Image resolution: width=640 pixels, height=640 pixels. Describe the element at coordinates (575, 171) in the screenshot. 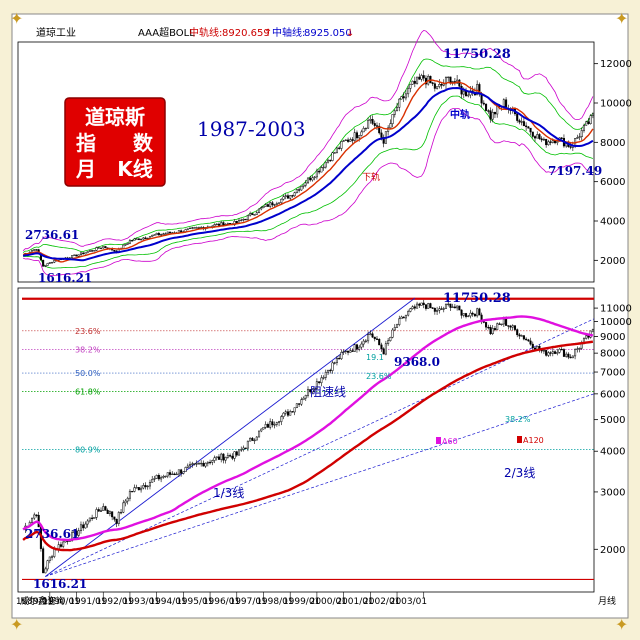

I see `top-recent-low-label: 7197.49` at that location.